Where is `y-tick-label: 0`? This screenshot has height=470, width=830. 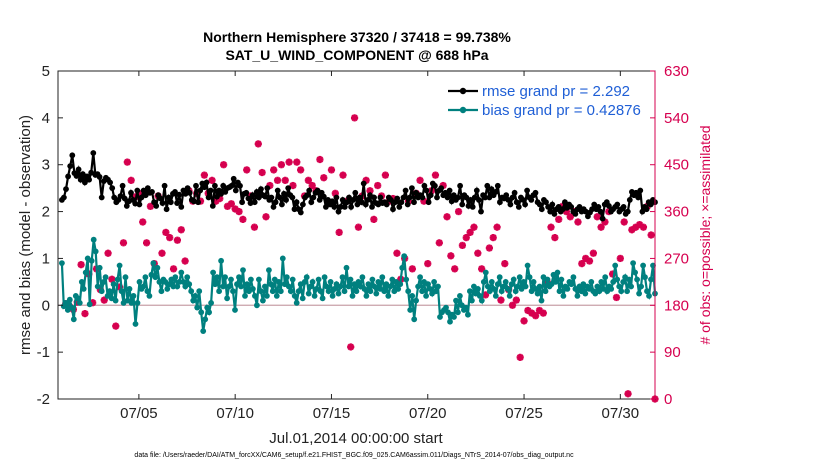
y-tick-label: 0 is located at coordinates (46, 305).